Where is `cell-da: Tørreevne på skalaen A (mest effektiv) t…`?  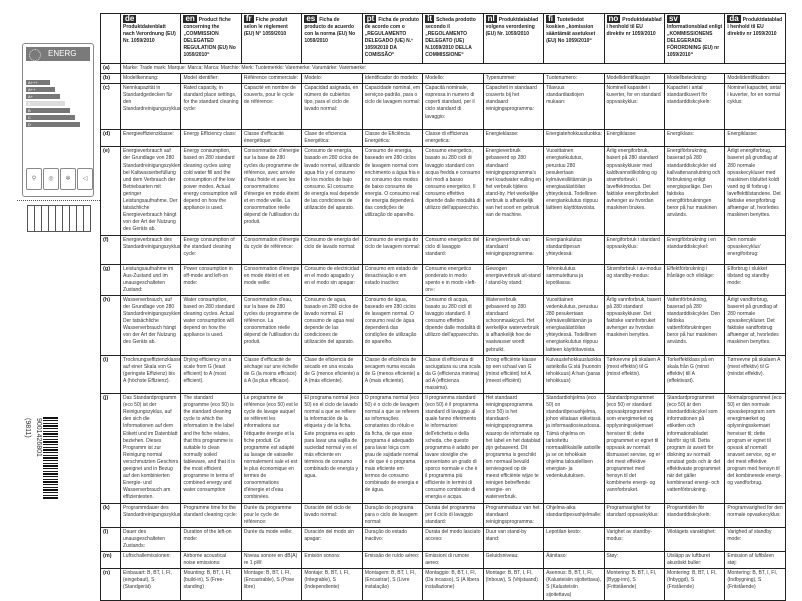
cell-da: Tørreevne på skalaen A (mest effektiv) t… is located at coordinates (755, 374).